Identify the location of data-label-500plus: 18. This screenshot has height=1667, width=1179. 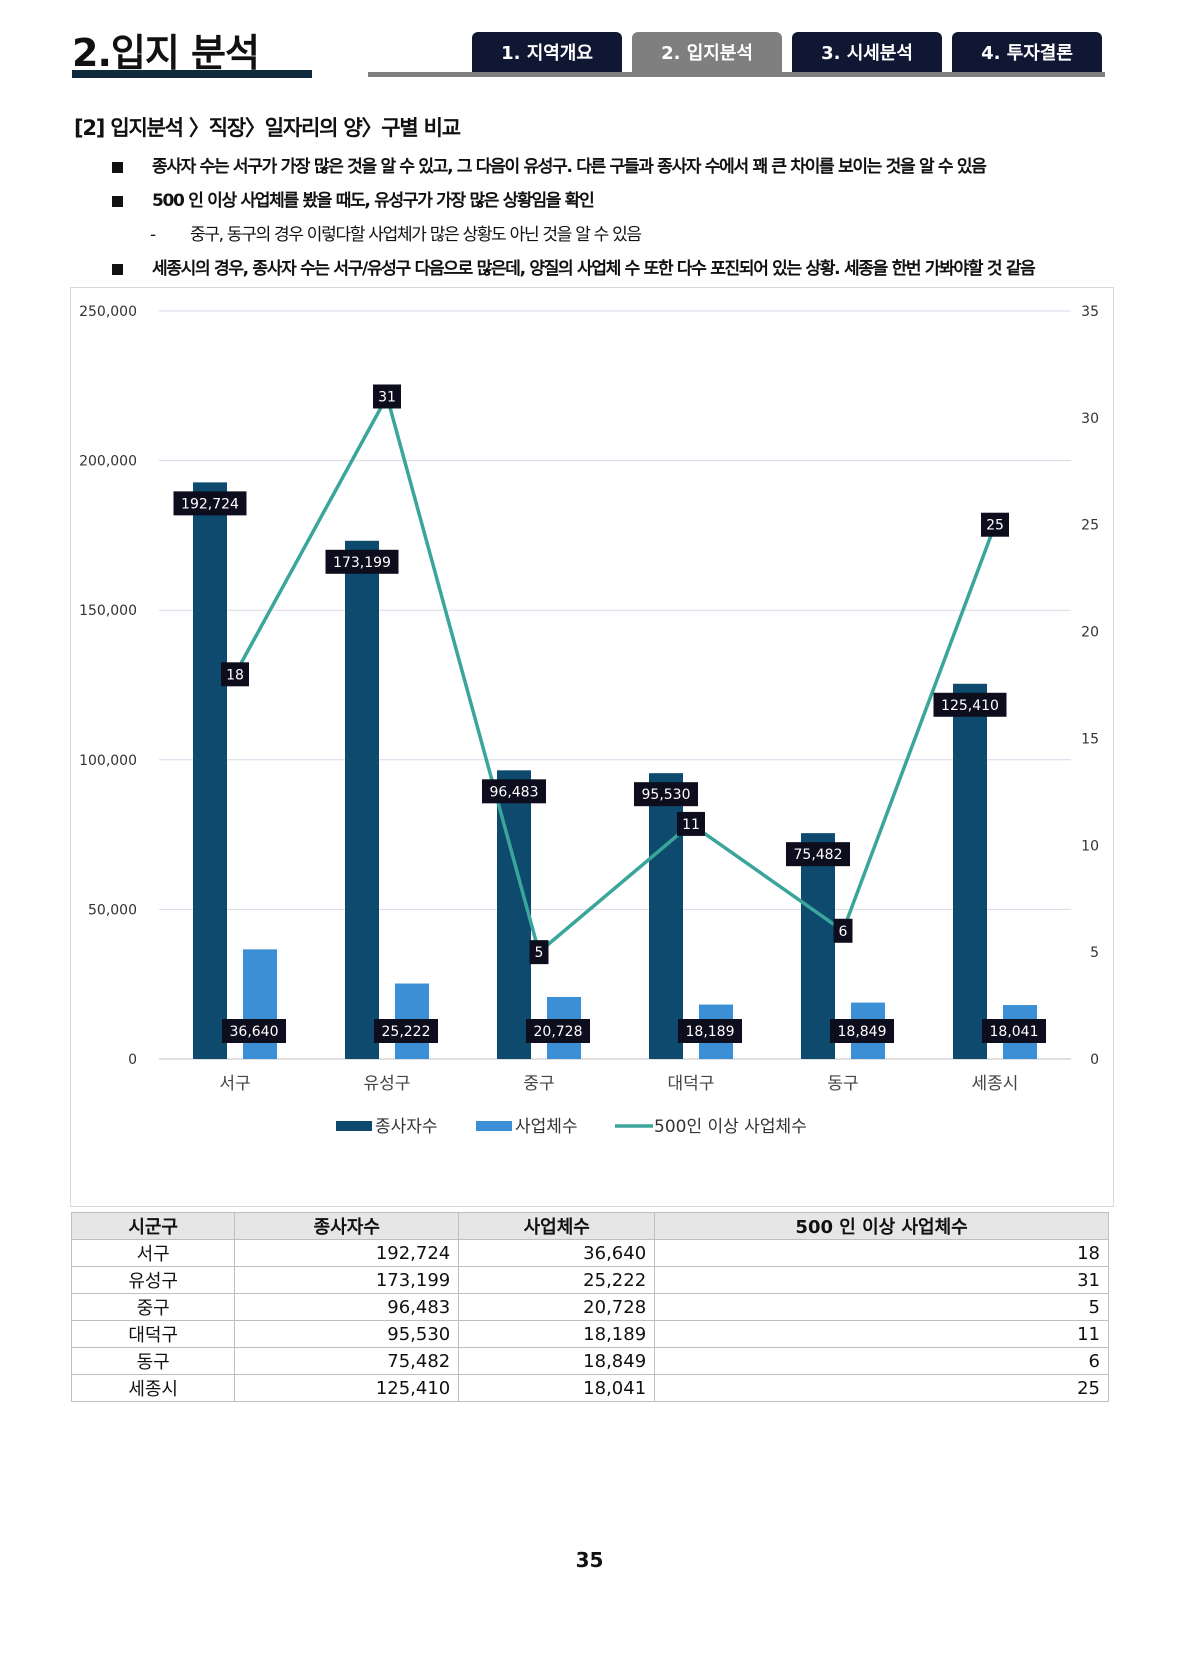
(235, 675).